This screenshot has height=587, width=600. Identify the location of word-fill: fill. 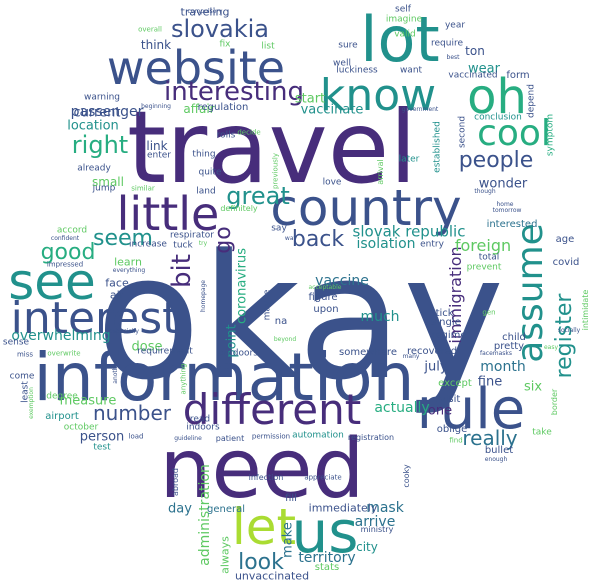
(291, 498).